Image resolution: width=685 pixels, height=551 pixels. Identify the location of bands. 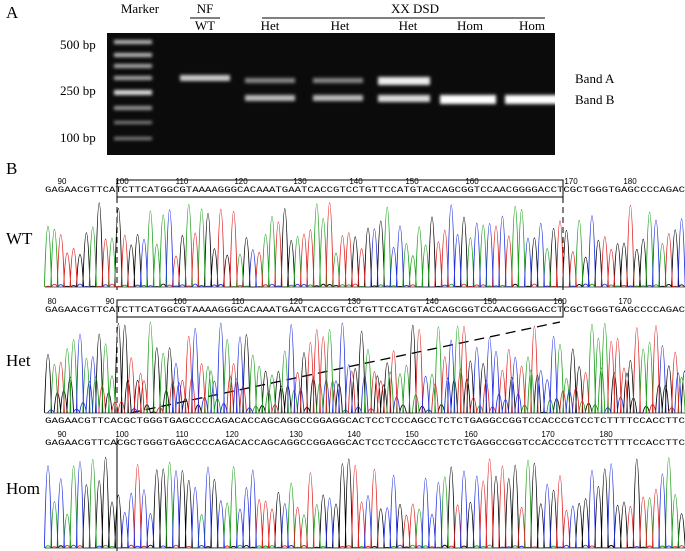
(337, 90).